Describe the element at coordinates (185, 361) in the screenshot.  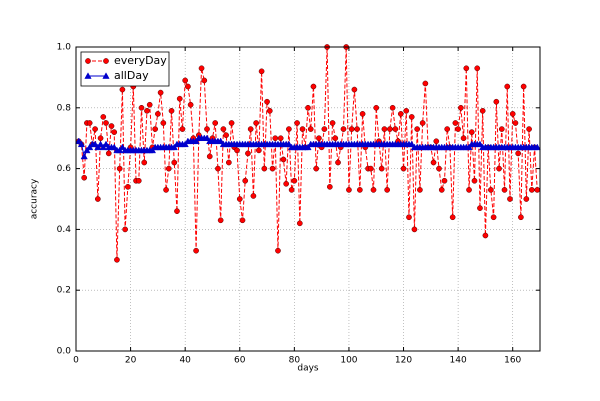
I see `x-tick-label: 40` at that location.